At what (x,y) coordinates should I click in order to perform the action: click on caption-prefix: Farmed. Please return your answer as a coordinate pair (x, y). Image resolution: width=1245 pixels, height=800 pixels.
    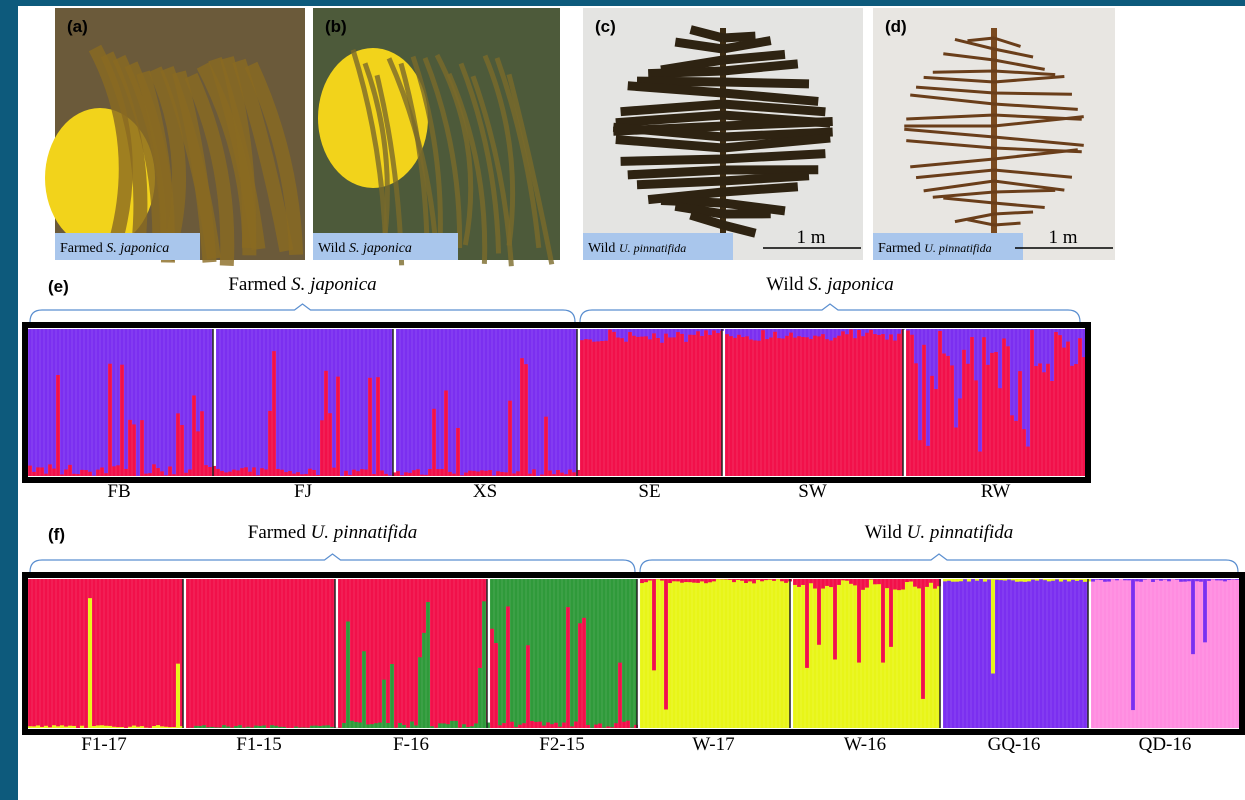
    Looking at the image, I should click on (899, 248).